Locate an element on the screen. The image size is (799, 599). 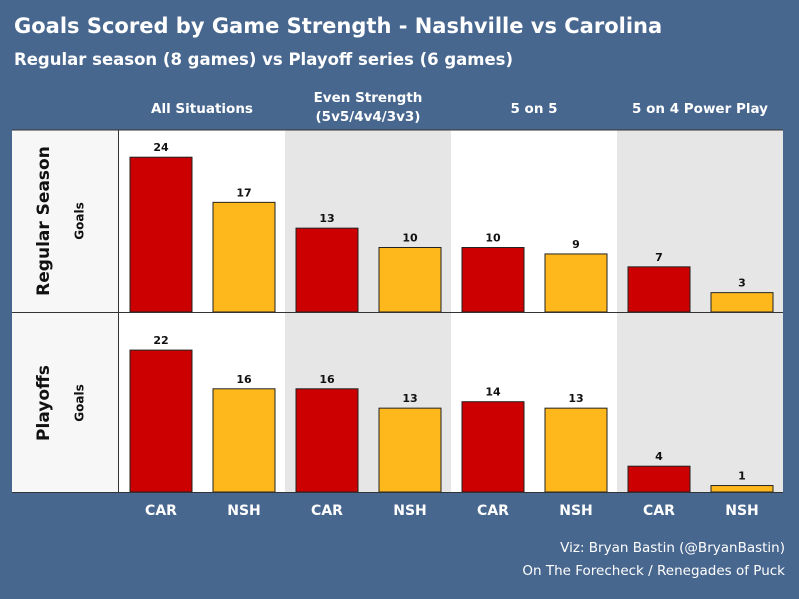
column-header: Even Strength is located at coordinates (368, 98).